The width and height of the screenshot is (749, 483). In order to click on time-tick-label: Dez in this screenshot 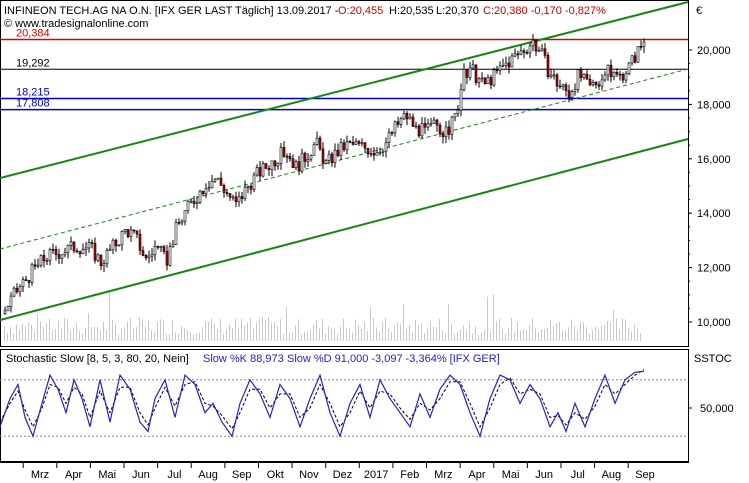, I will do `click(343, 475)`.